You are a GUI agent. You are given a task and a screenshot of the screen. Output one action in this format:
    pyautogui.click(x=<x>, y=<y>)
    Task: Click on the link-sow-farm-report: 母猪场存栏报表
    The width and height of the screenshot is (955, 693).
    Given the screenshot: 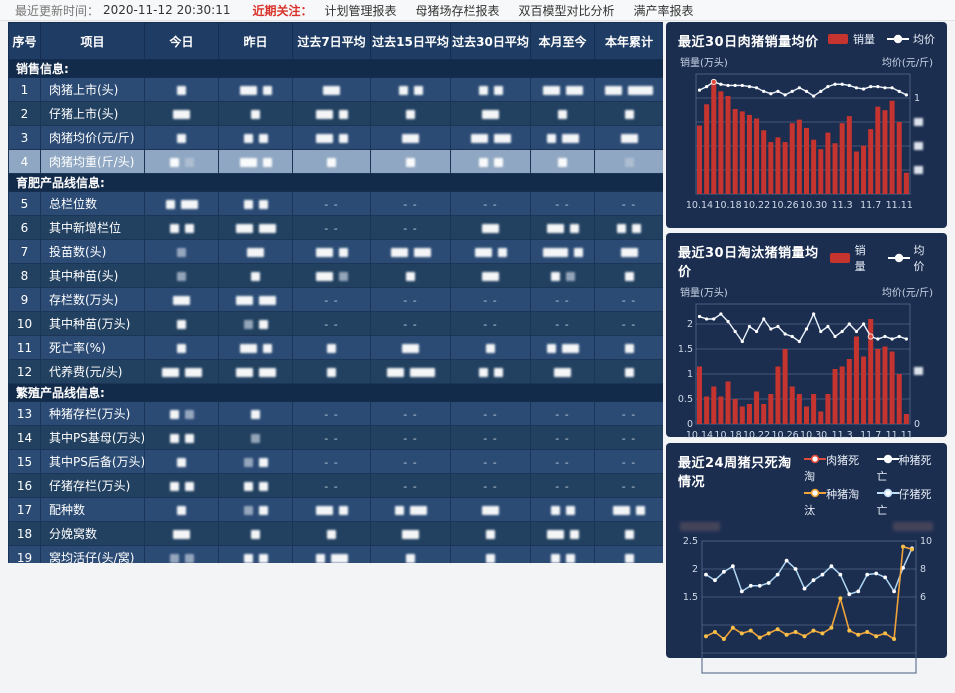 What is the action you would take?
    pyautogui.click(x=457, y=10)
    